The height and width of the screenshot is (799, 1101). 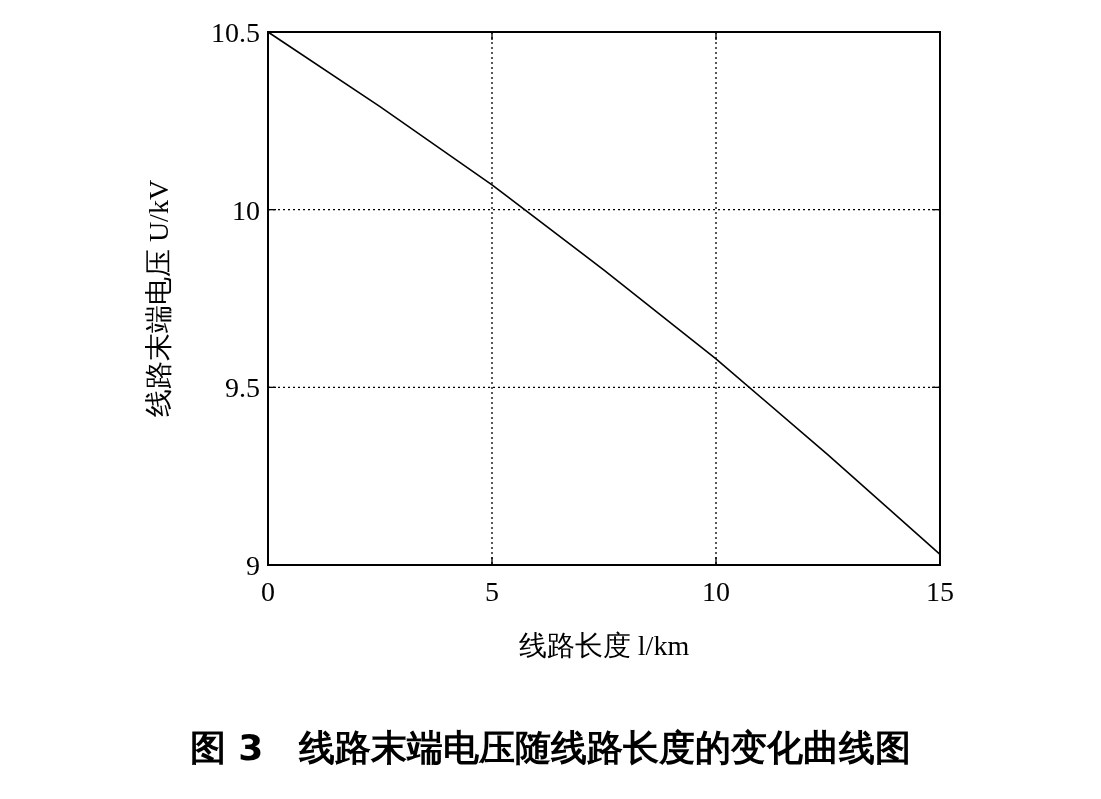 What do you see at coordinates (550, 747) in the screenshot?
I see `text: 图 3 线路末端电压随线路长度的变化曲线图` at bounding box center [550, 747].